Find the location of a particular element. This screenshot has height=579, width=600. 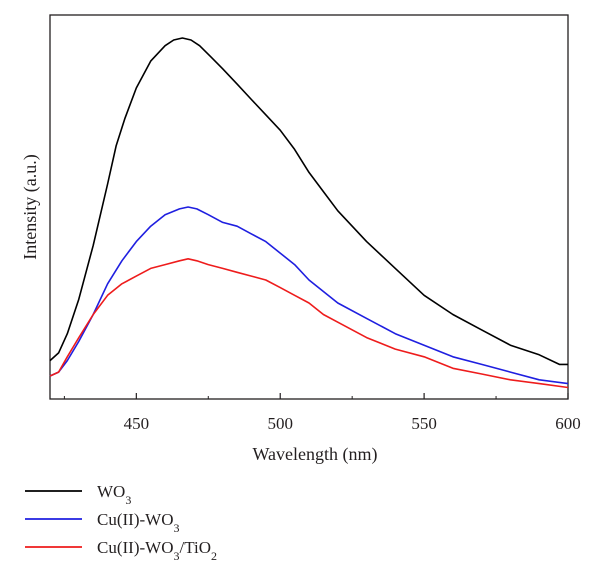

x-tick-label: 550 is located at coordinates (424, 423).